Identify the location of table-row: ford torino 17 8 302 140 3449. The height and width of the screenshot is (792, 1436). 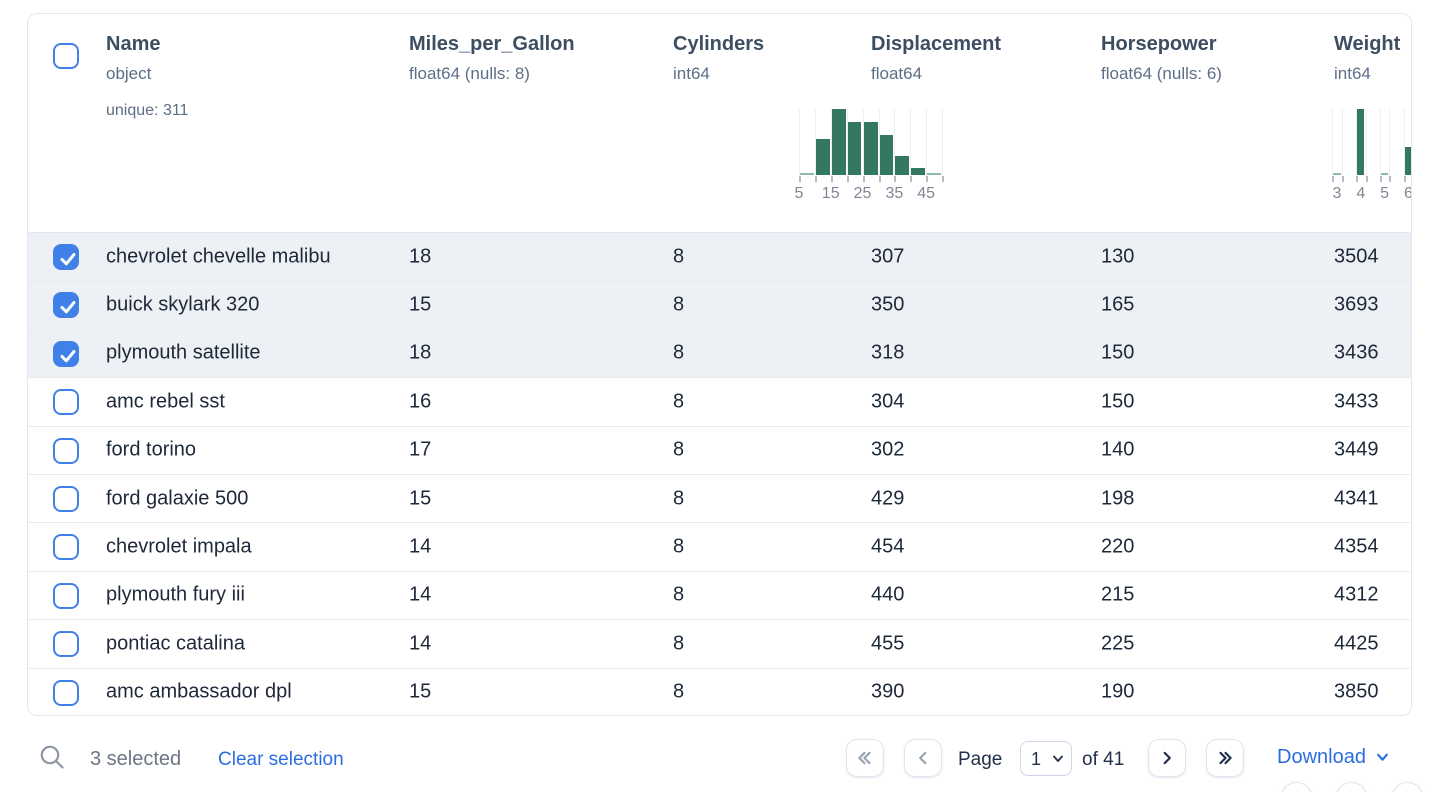
(719, 450).